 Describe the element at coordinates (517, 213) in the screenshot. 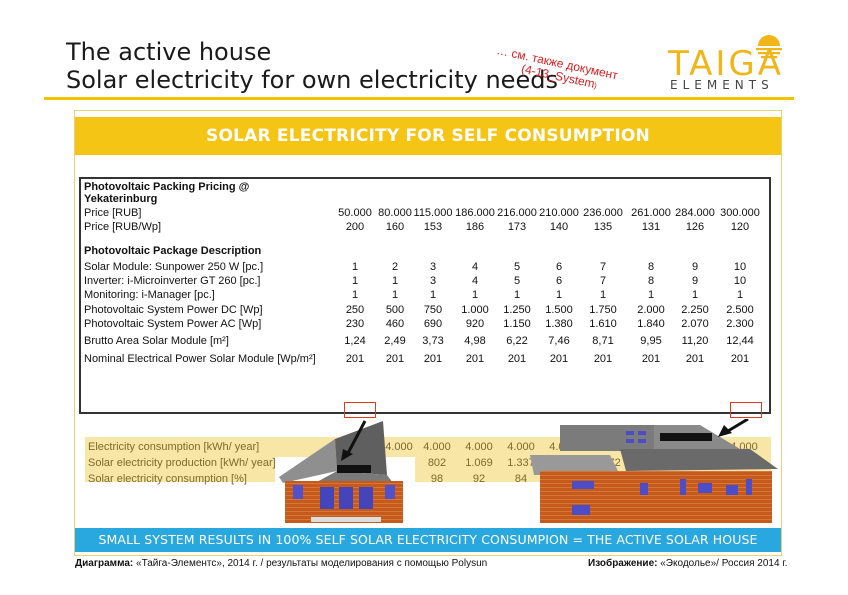

I see `table-cell: 216.000` at that location.